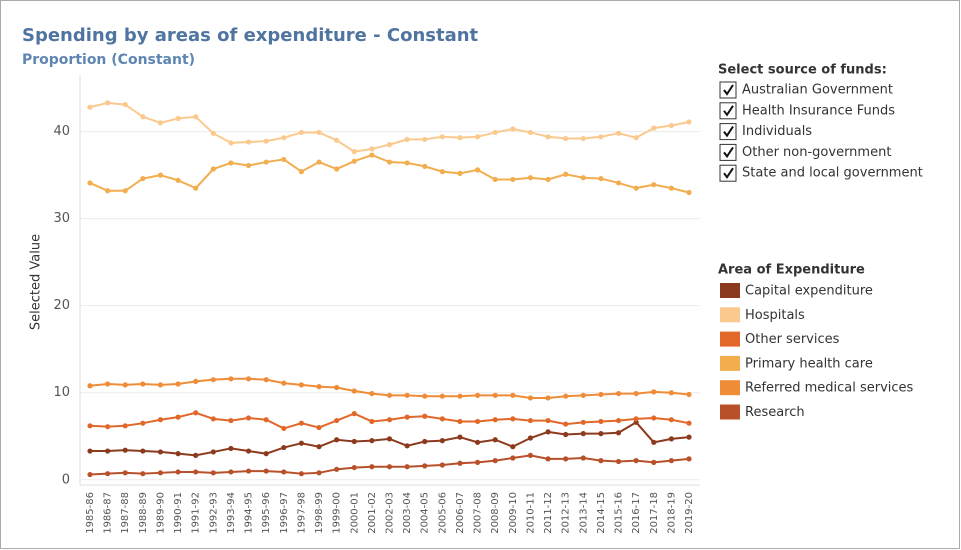 Image resolution: width=961 pixels, height=550 pixels. I want to click on filter-option: Individuals, so click(777, 131).